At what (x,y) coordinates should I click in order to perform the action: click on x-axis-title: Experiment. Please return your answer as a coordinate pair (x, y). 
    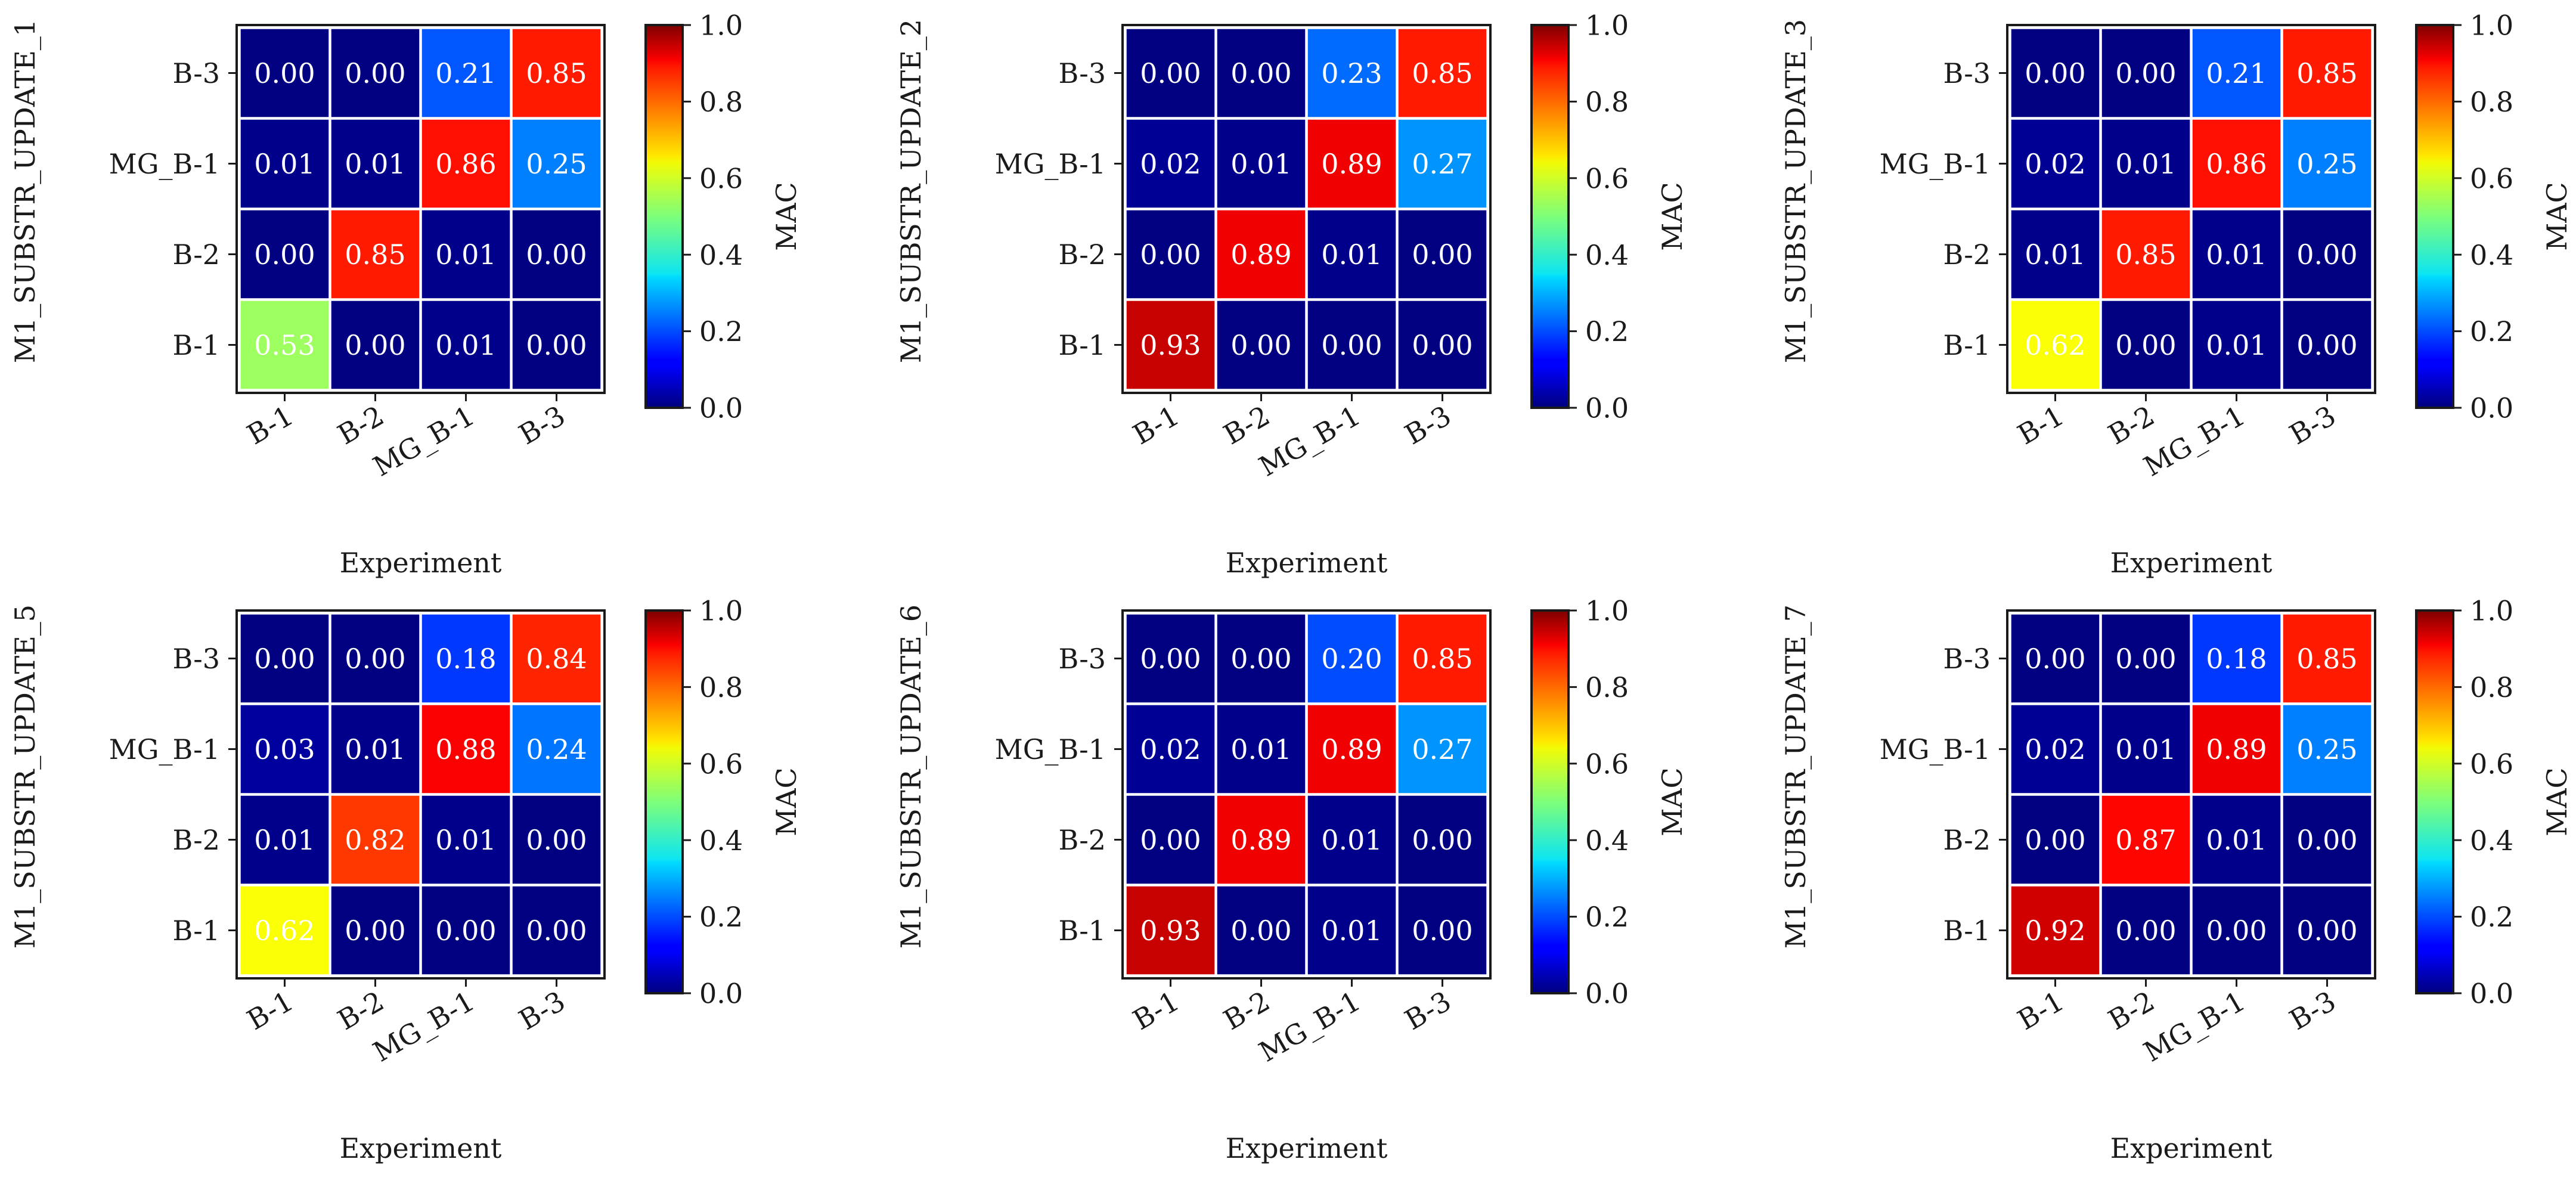
    Looking at the image, I should click on (421, 1148).